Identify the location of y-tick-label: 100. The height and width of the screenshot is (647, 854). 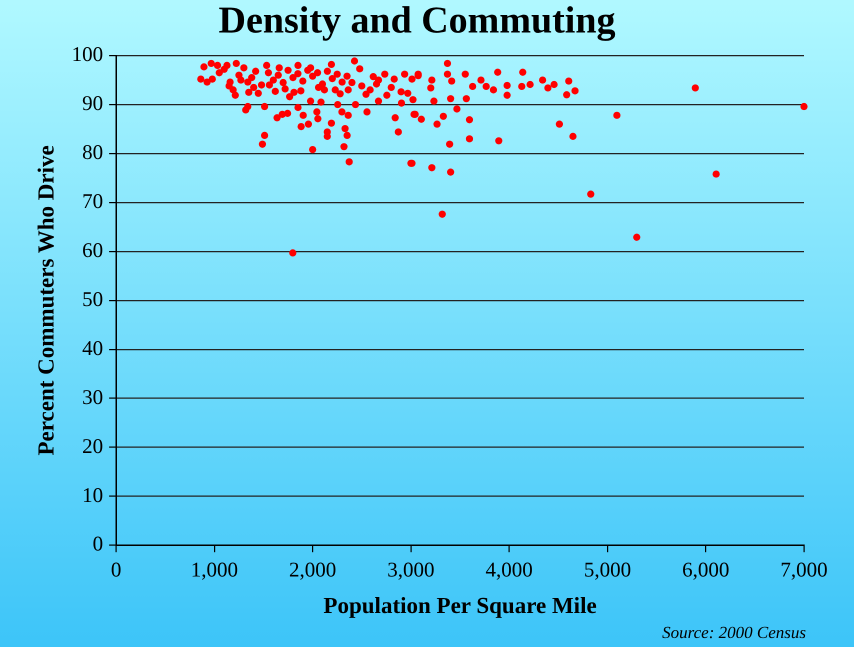
(88, 54).